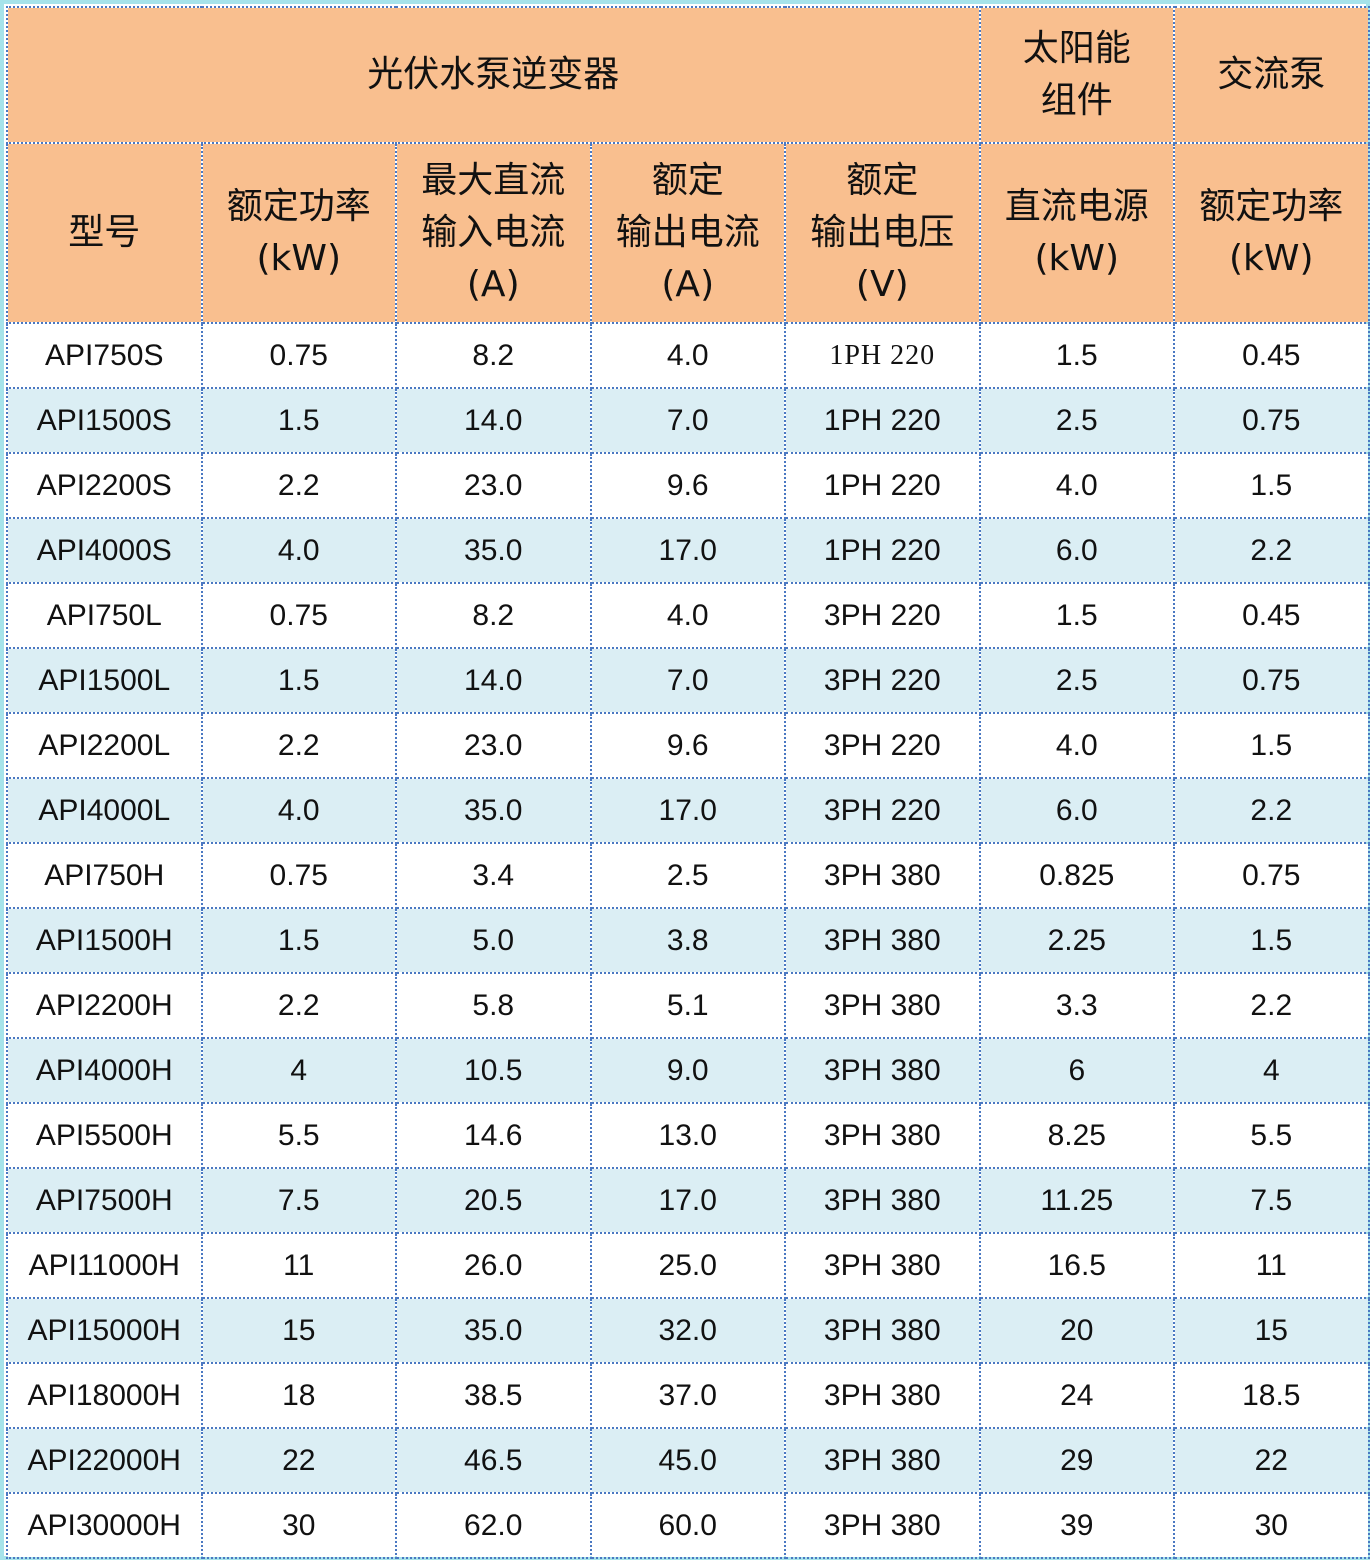 Image resolution: width=1370 pixels, height=1560 pixels. I want to click on cell-rated-power: 1.5, so click(298, 420).